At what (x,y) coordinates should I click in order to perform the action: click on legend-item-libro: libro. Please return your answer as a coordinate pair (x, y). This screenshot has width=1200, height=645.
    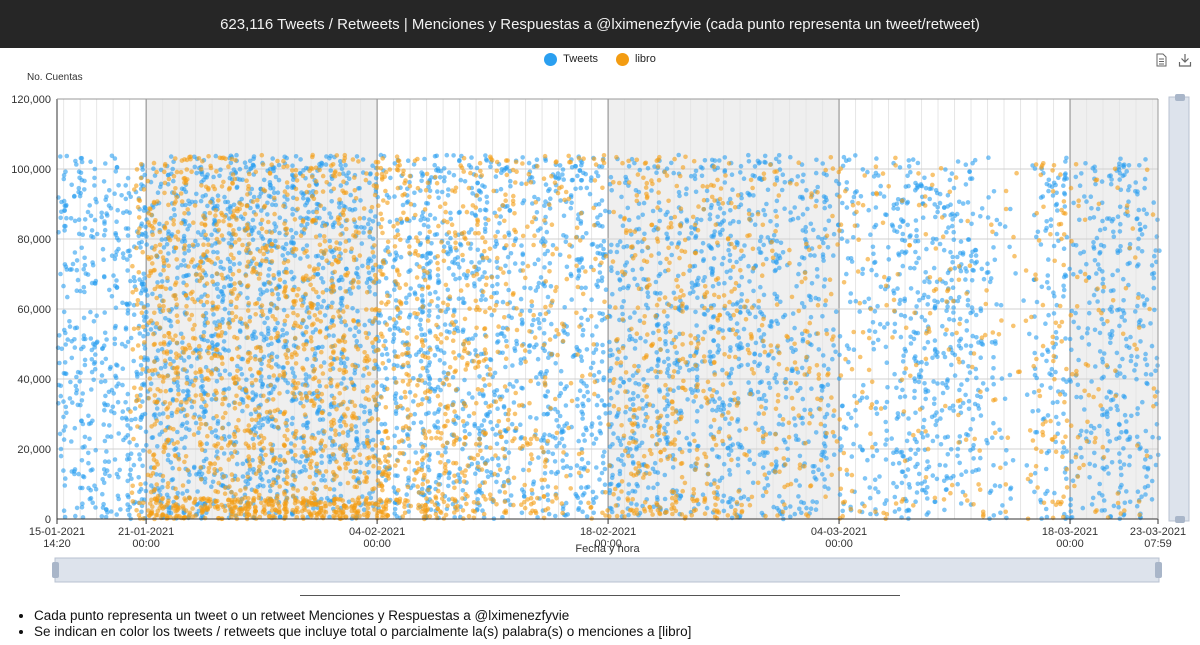
    Looking at the image, I should click on (636, 59).